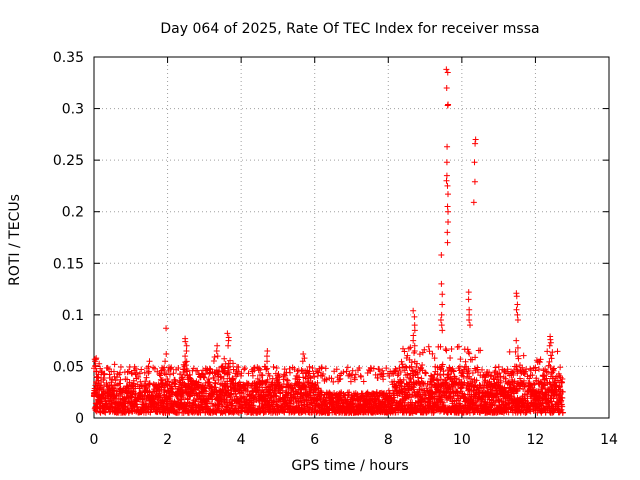 This screenshot has width=640, height=480. Describe the element at coordinates (388, 440) in the screenshot. I see `x-tick-label: 8` at that location.